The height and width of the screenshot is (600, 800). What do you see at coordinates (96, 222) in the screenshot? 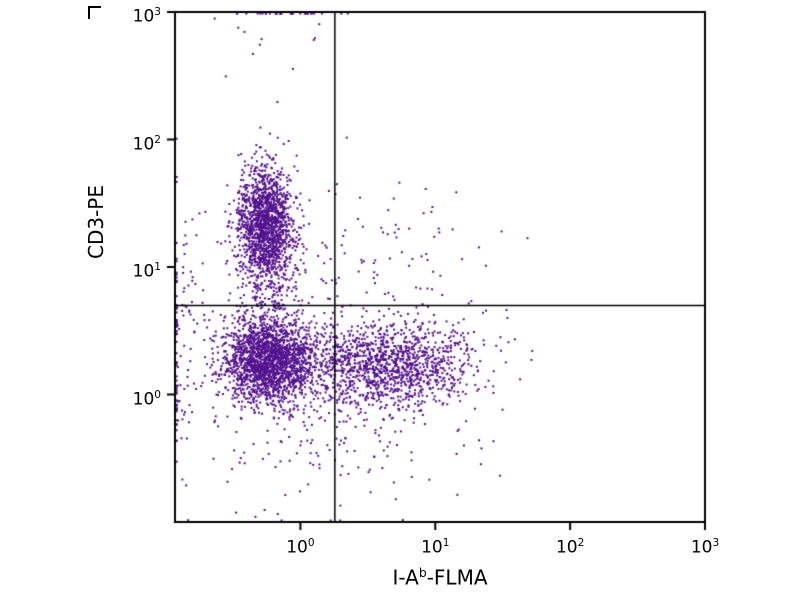
I see `y-axis-label: CD3-PE` at bounding box center [96, 222].